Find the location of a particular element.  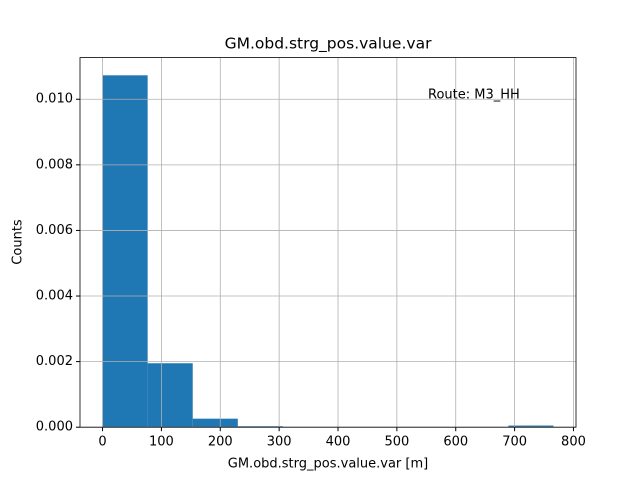

y-tick-label: 0.002 is located at coordinates (54, 361).